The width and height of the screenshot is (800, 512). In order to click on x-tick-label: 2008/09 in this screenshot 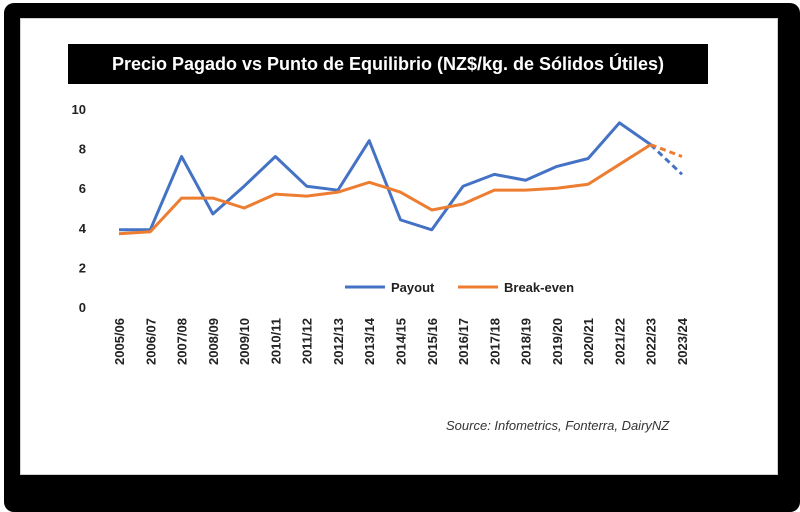, I will do `click(213, 341)`.